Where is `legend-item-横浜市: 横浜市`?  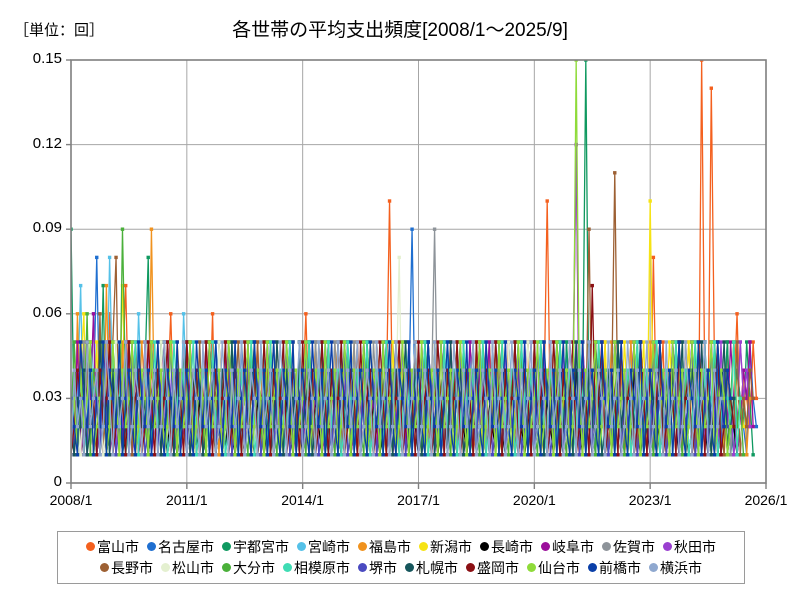
legend-item-横浜市: 横浜市 is located at coordinates (675, 568).